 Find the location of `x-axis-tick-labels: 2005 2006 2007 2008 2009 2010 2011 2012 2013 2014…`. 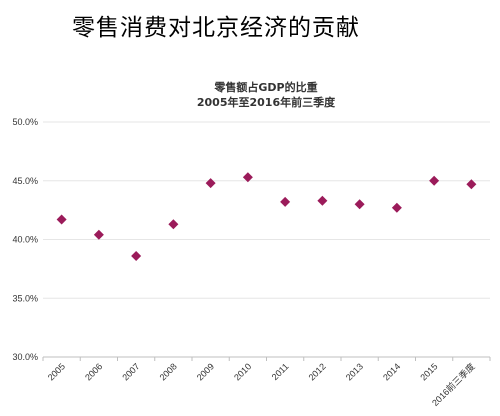

x-axis-tick-labels: 2005 2006 2007 2008 2009 2010 2011 2012 2013 2014… is located at coordinates (261, 384).